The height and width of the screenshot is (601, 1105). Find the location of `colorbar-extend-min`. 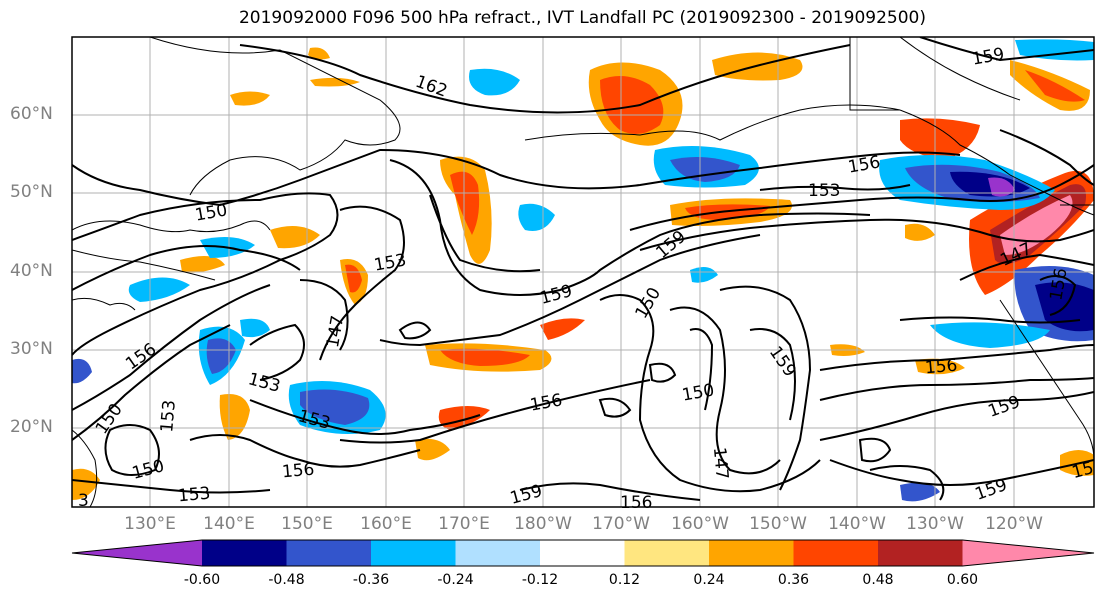

colorbar-extend-min is located at coordinates (137, 553).